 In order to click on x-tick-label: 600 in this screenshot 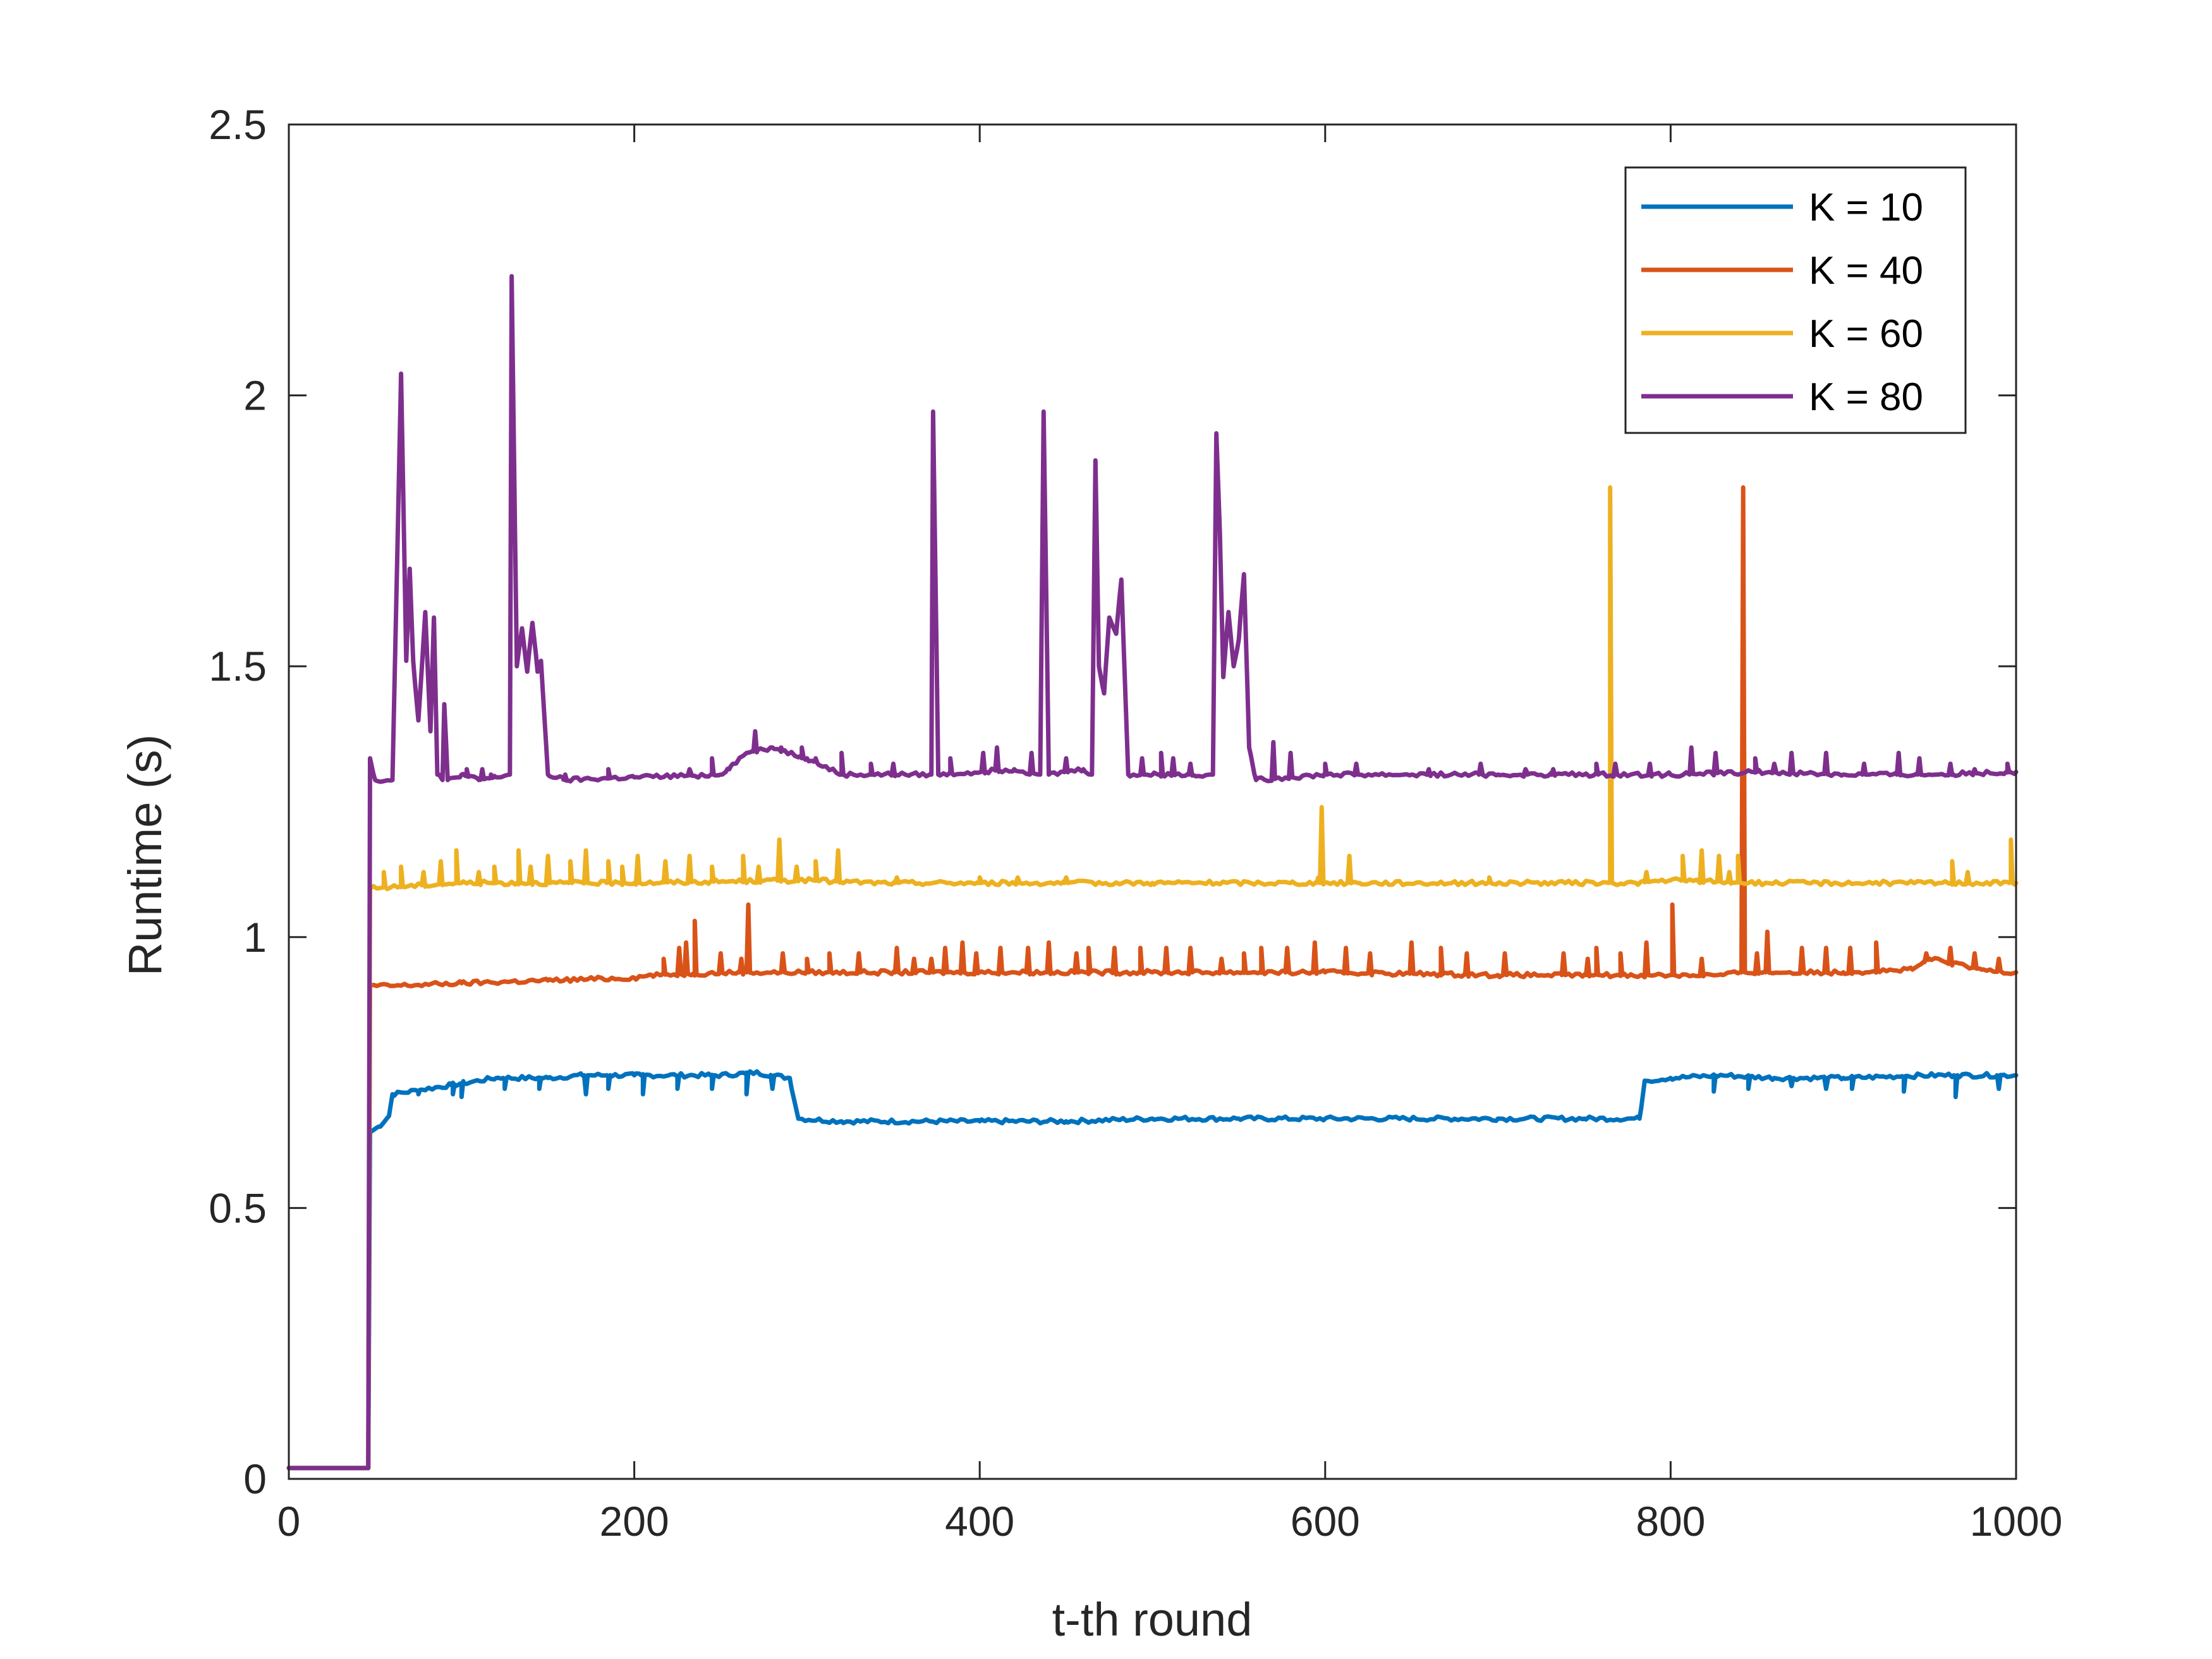, I will do `click(1325, 1521)`.